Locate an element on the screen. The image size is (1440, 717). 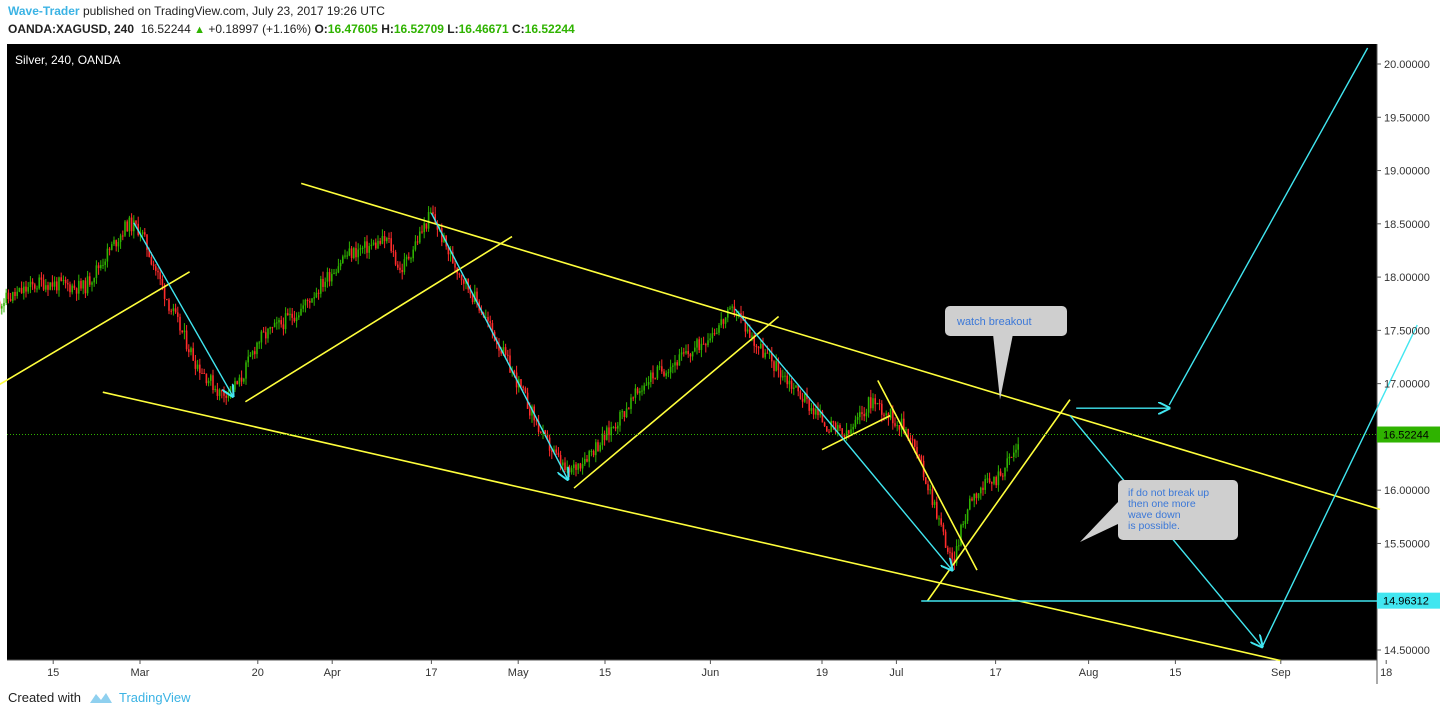
y-tick-label: 17.00000 is located at coordinates (1407, 385).